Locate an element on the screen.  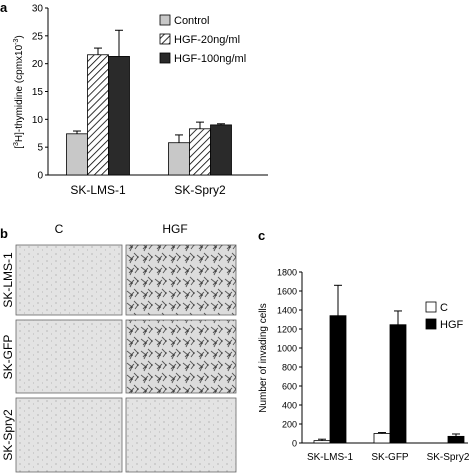
a-ylabel-part-5: ) is located at coordinates (19, 36).